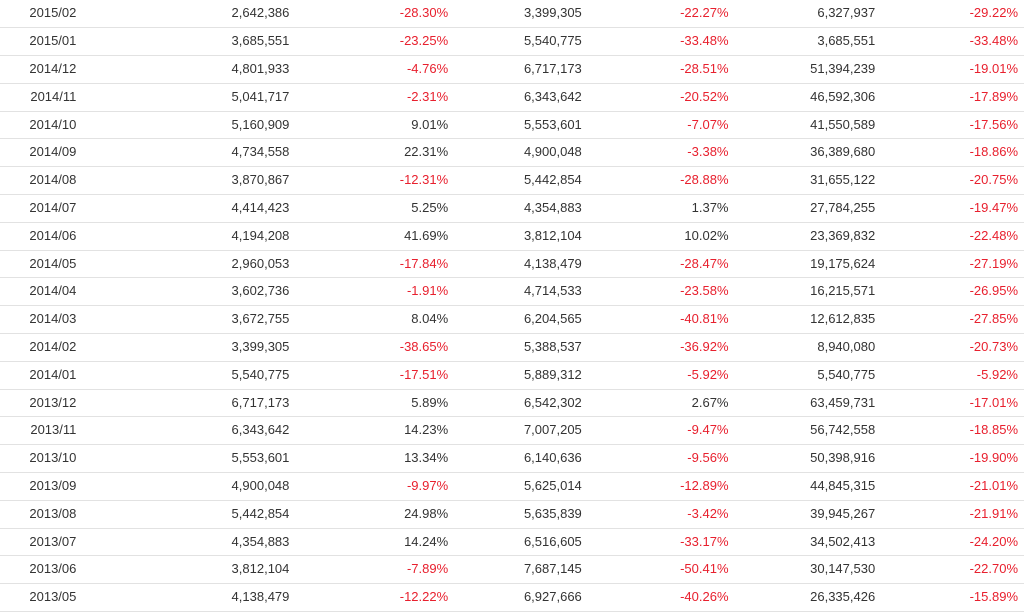 The width and height of the screenshot is (1024, 612). Describe the element at coordinates (184, 125) in the screenshot. I see `value-1-cell: 5,160,909` at that location.